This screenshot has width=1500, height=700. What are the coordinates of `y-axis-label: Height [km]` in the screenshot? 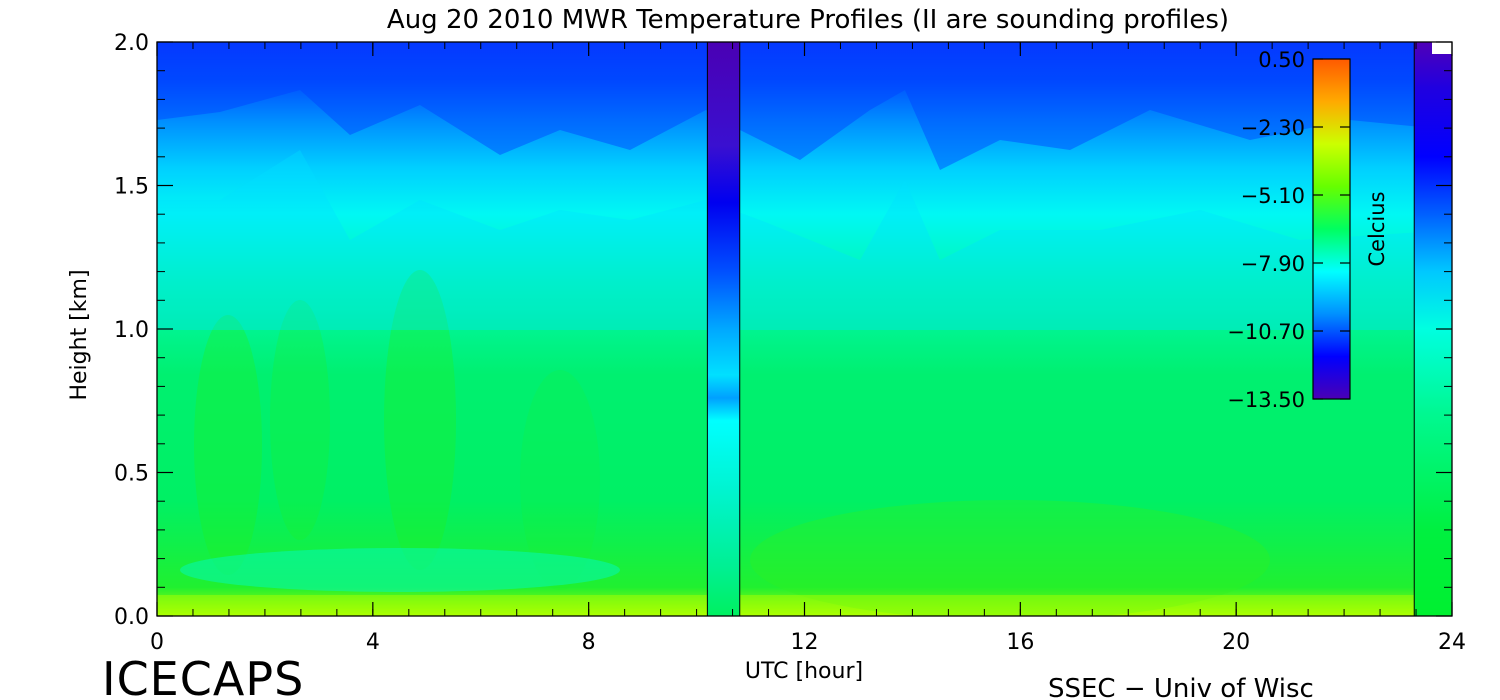 It's located at (79, 334).